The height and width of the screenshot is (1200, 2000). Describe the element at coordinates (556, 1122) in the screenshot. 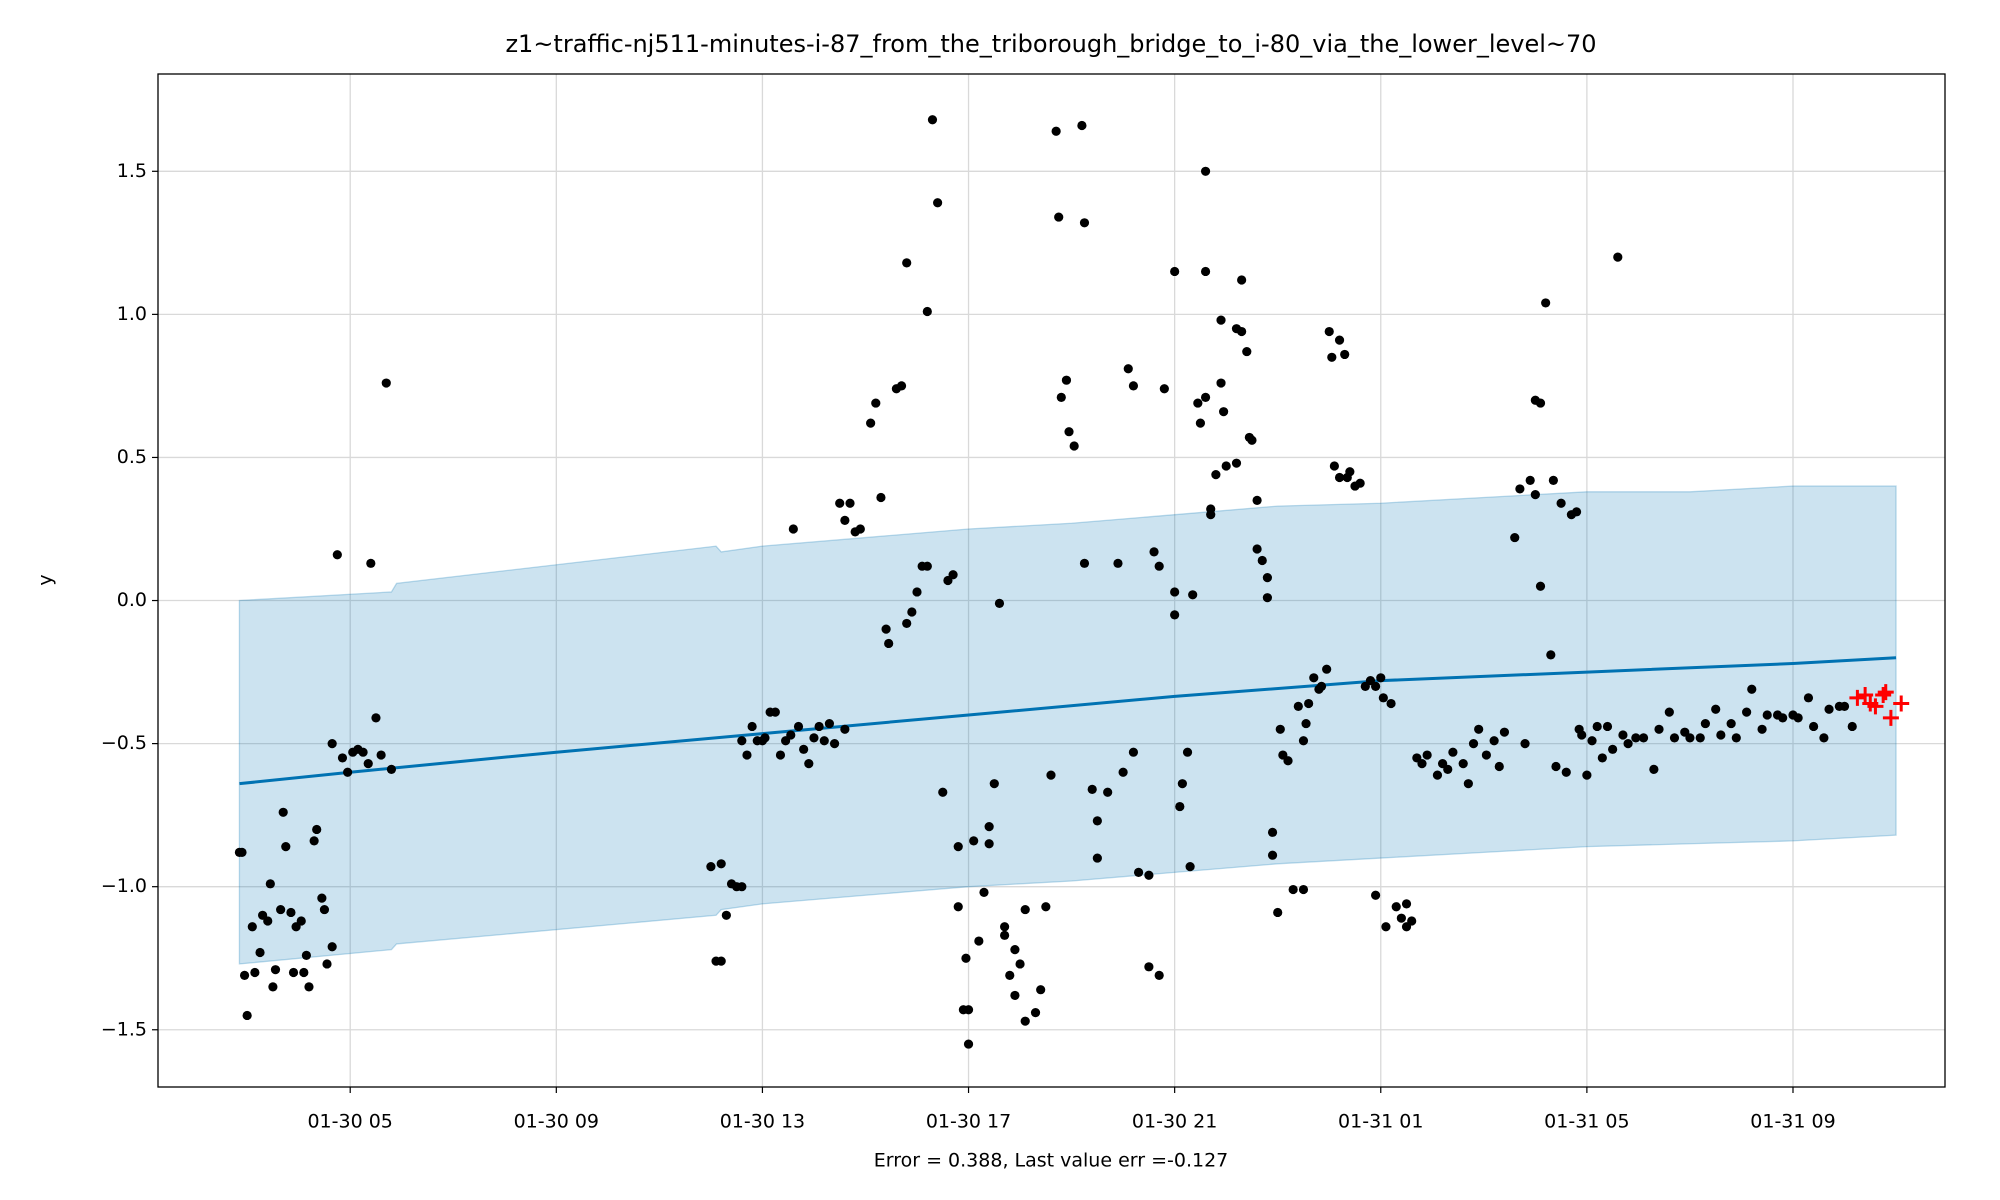

I see `x-tick-label: 01-30 09` at that location.